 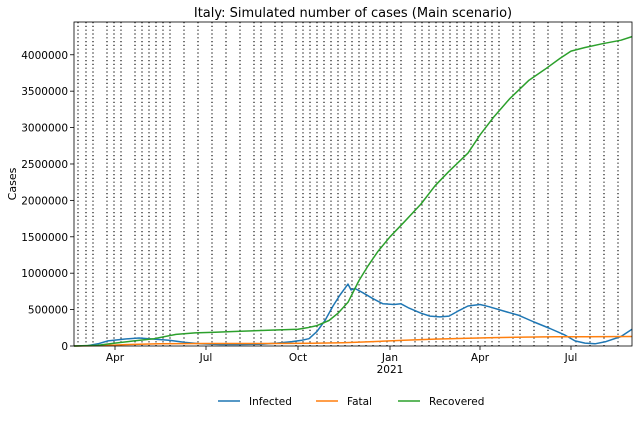 I want to click on series-line-infected, so click(x=353, y=315).